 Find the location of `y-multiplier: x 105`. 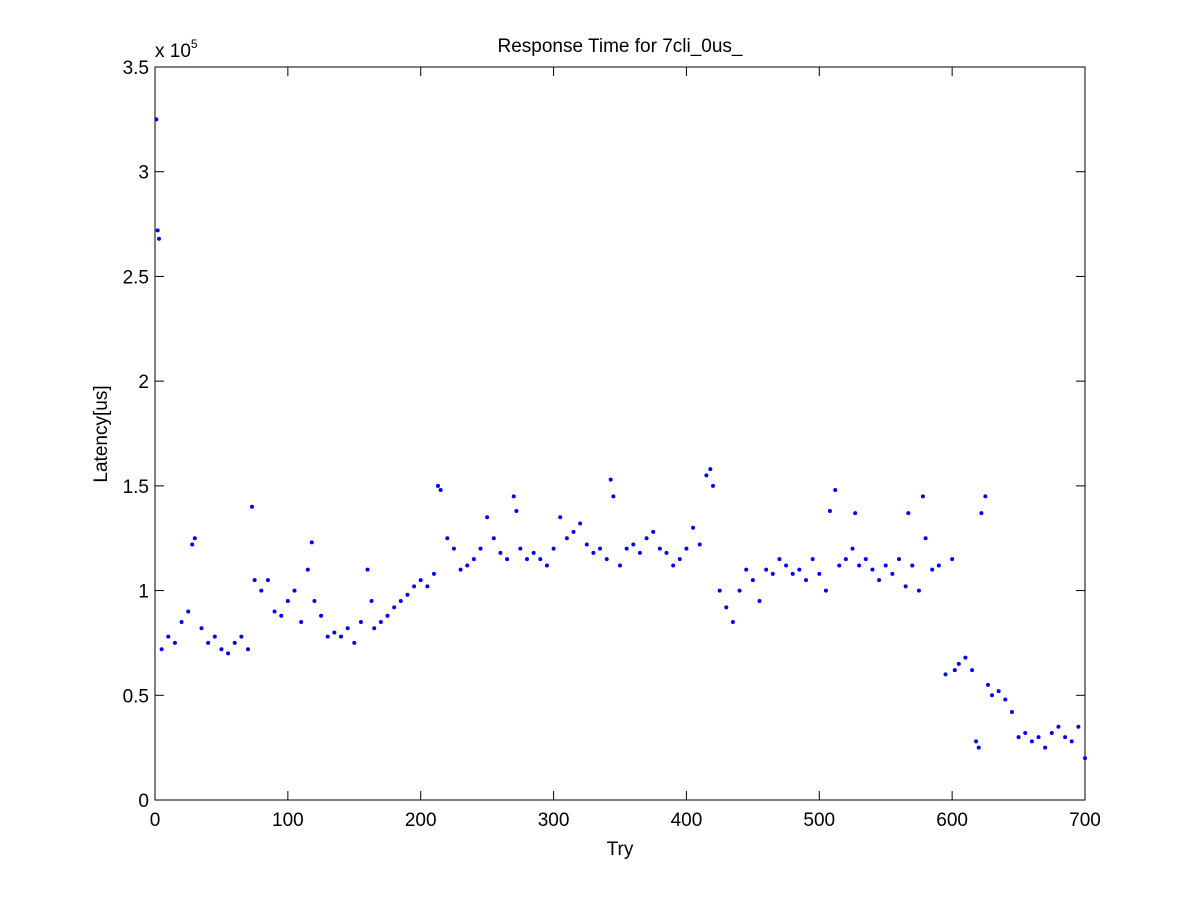

y-multiplier: x 105 is located at coordinates (176, 49).